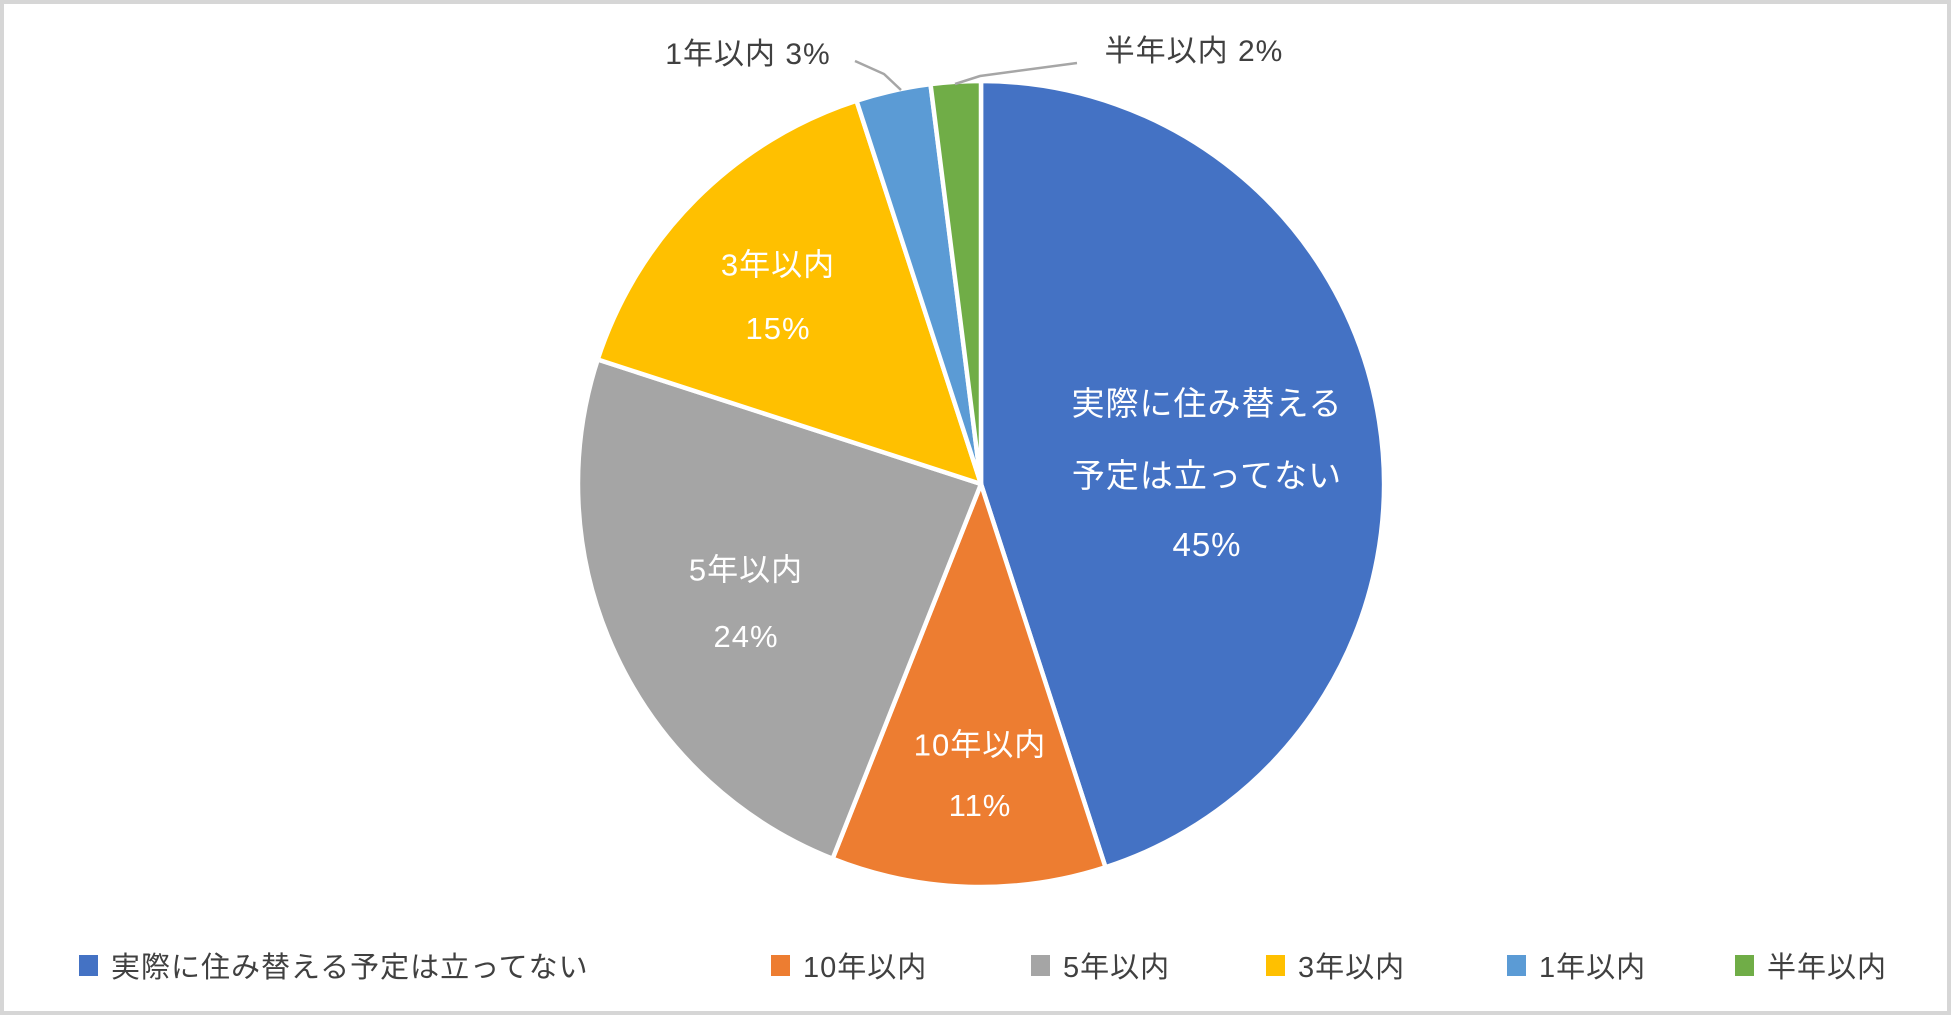 This screenshot has width=1951, height=1015. I want to click on legend-item-5years: 5年以内, so click(1100, 965).